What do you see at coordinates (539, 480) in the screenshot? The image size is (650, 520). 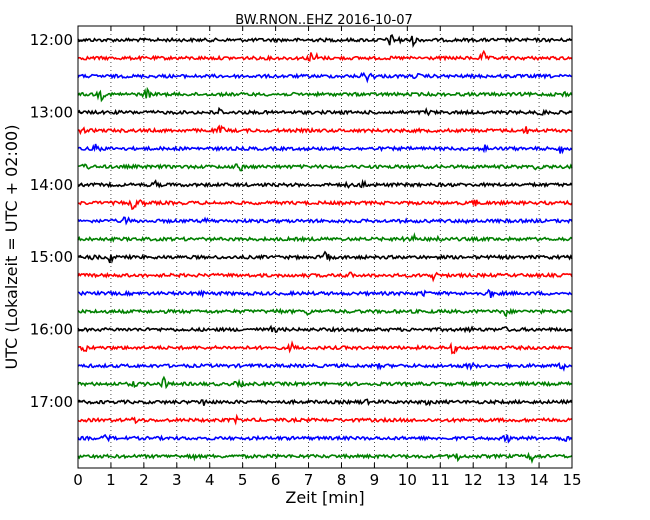 I see `x-tick-label: 14` at bounding box center [539, 480].